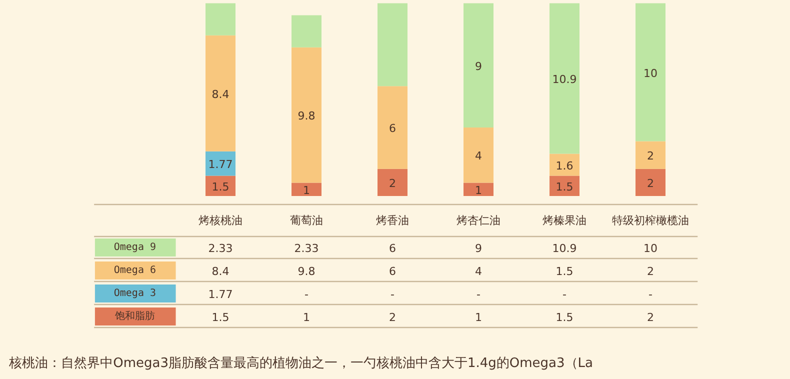 This screenshot has height=379, width=790. I want to click on data-label: 8.4, so click(221, 94).